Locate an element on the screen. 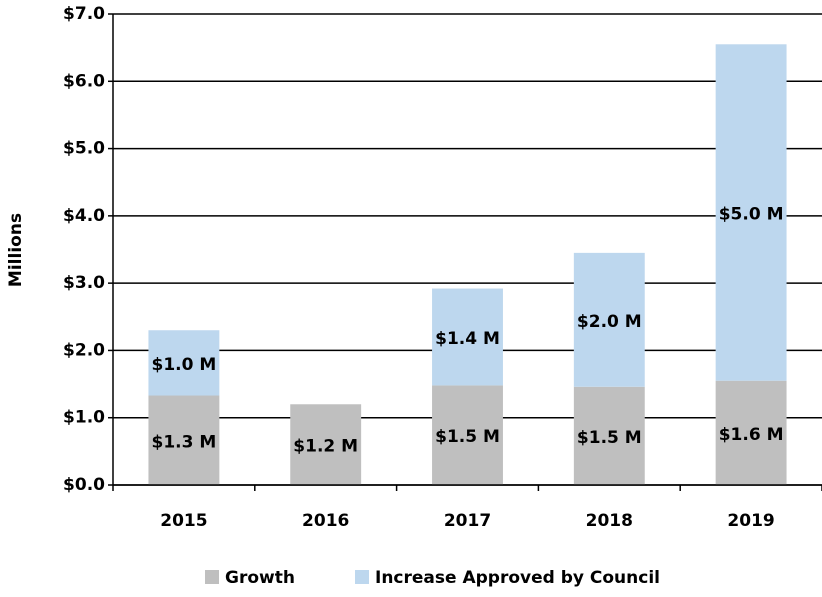  y-tick-label: $6.0 is located at coordinates (84, 81).